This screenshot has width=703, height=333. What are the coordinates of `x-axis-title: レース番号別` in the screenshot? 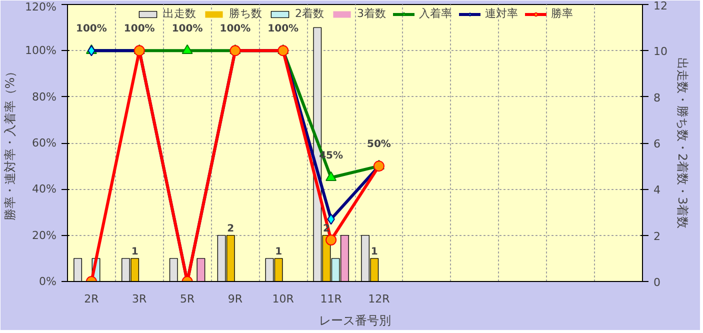 It's located at (355, 321).